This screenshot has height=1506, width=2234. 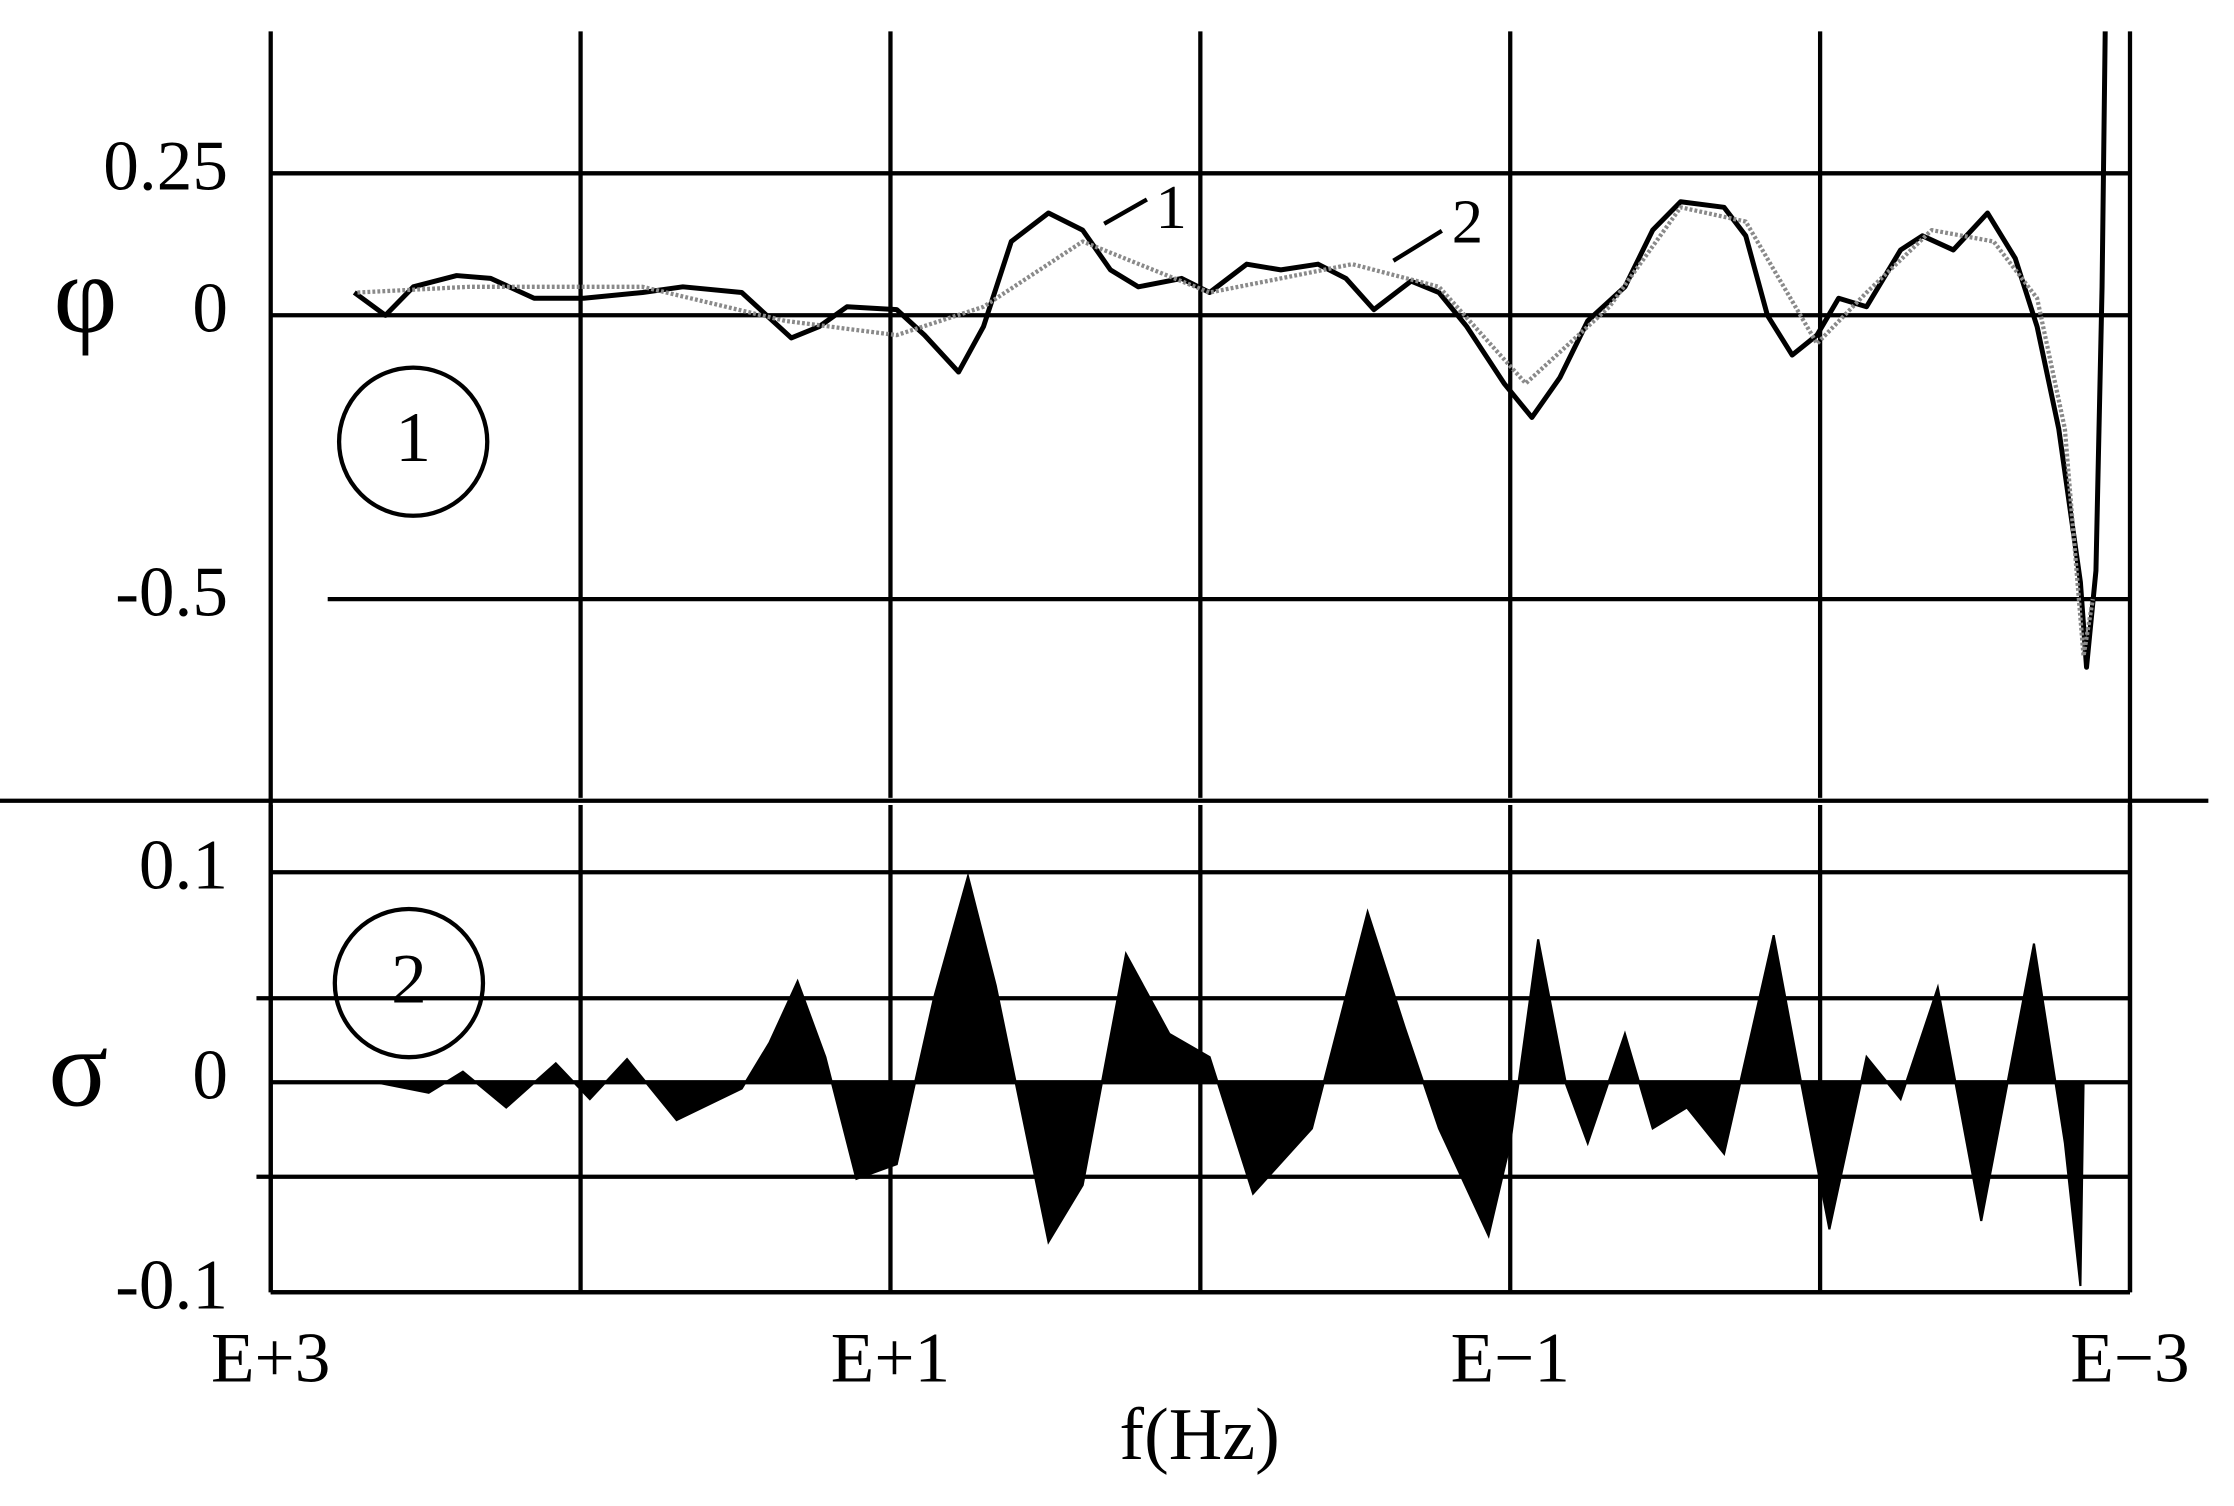 I want to click on y-axis-label: φ, so click(x=85, y=295).